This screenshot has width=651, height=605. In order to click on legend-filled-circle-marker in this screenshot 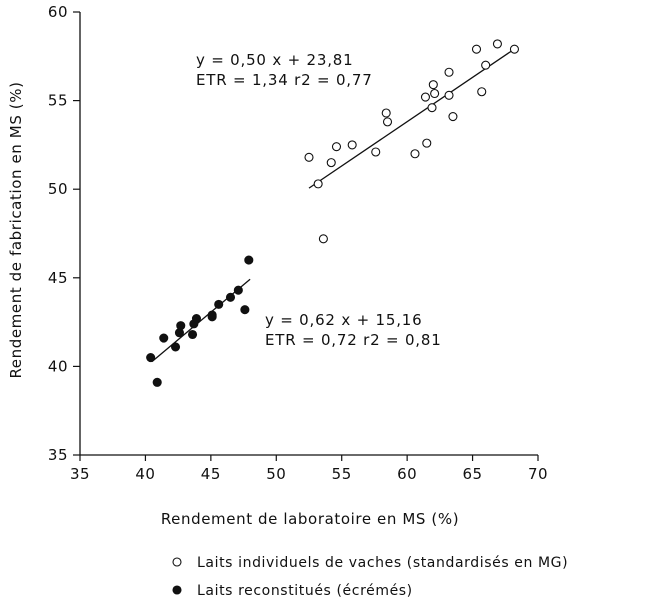, I will do `click(177, 590)`.